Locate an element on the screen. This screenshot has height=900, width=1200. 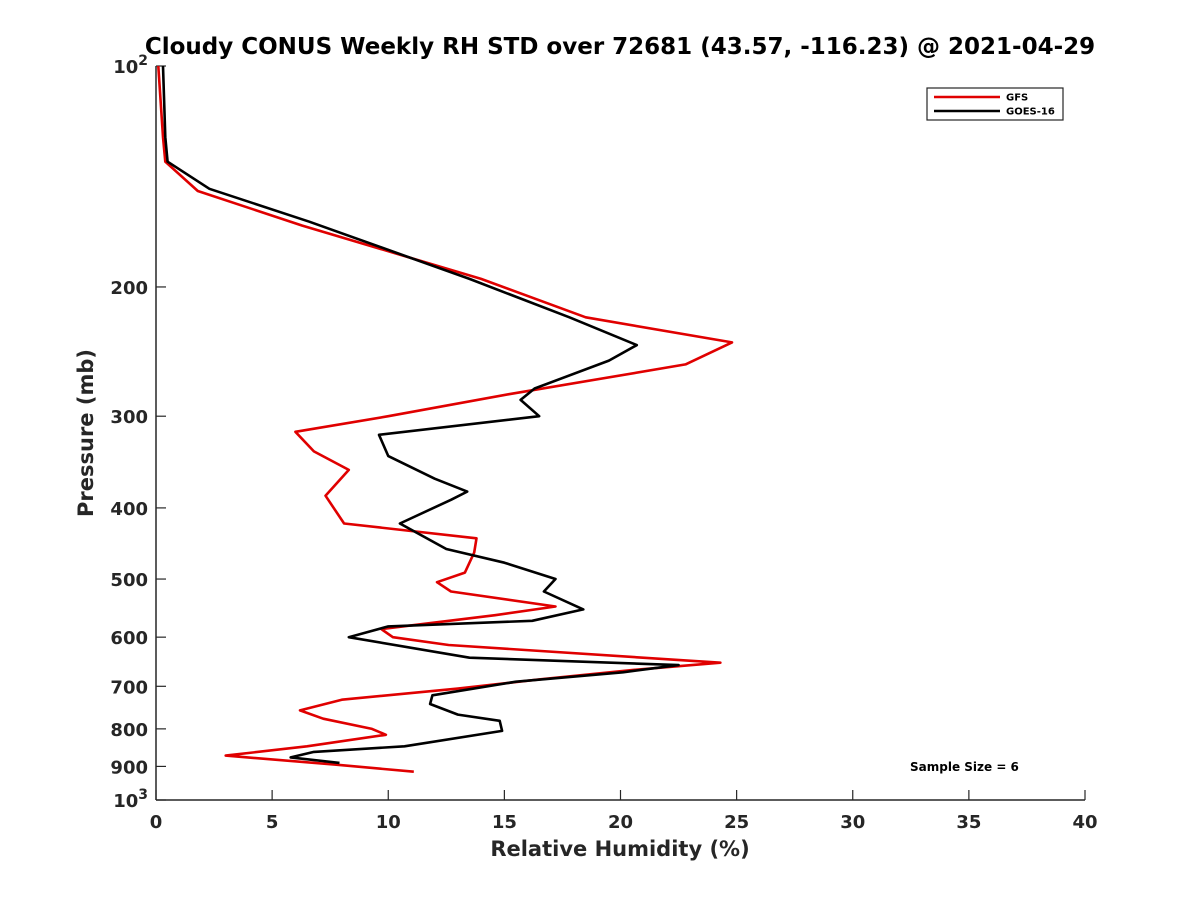
y-tick-label: 600 is located at coordinates (129, 638).